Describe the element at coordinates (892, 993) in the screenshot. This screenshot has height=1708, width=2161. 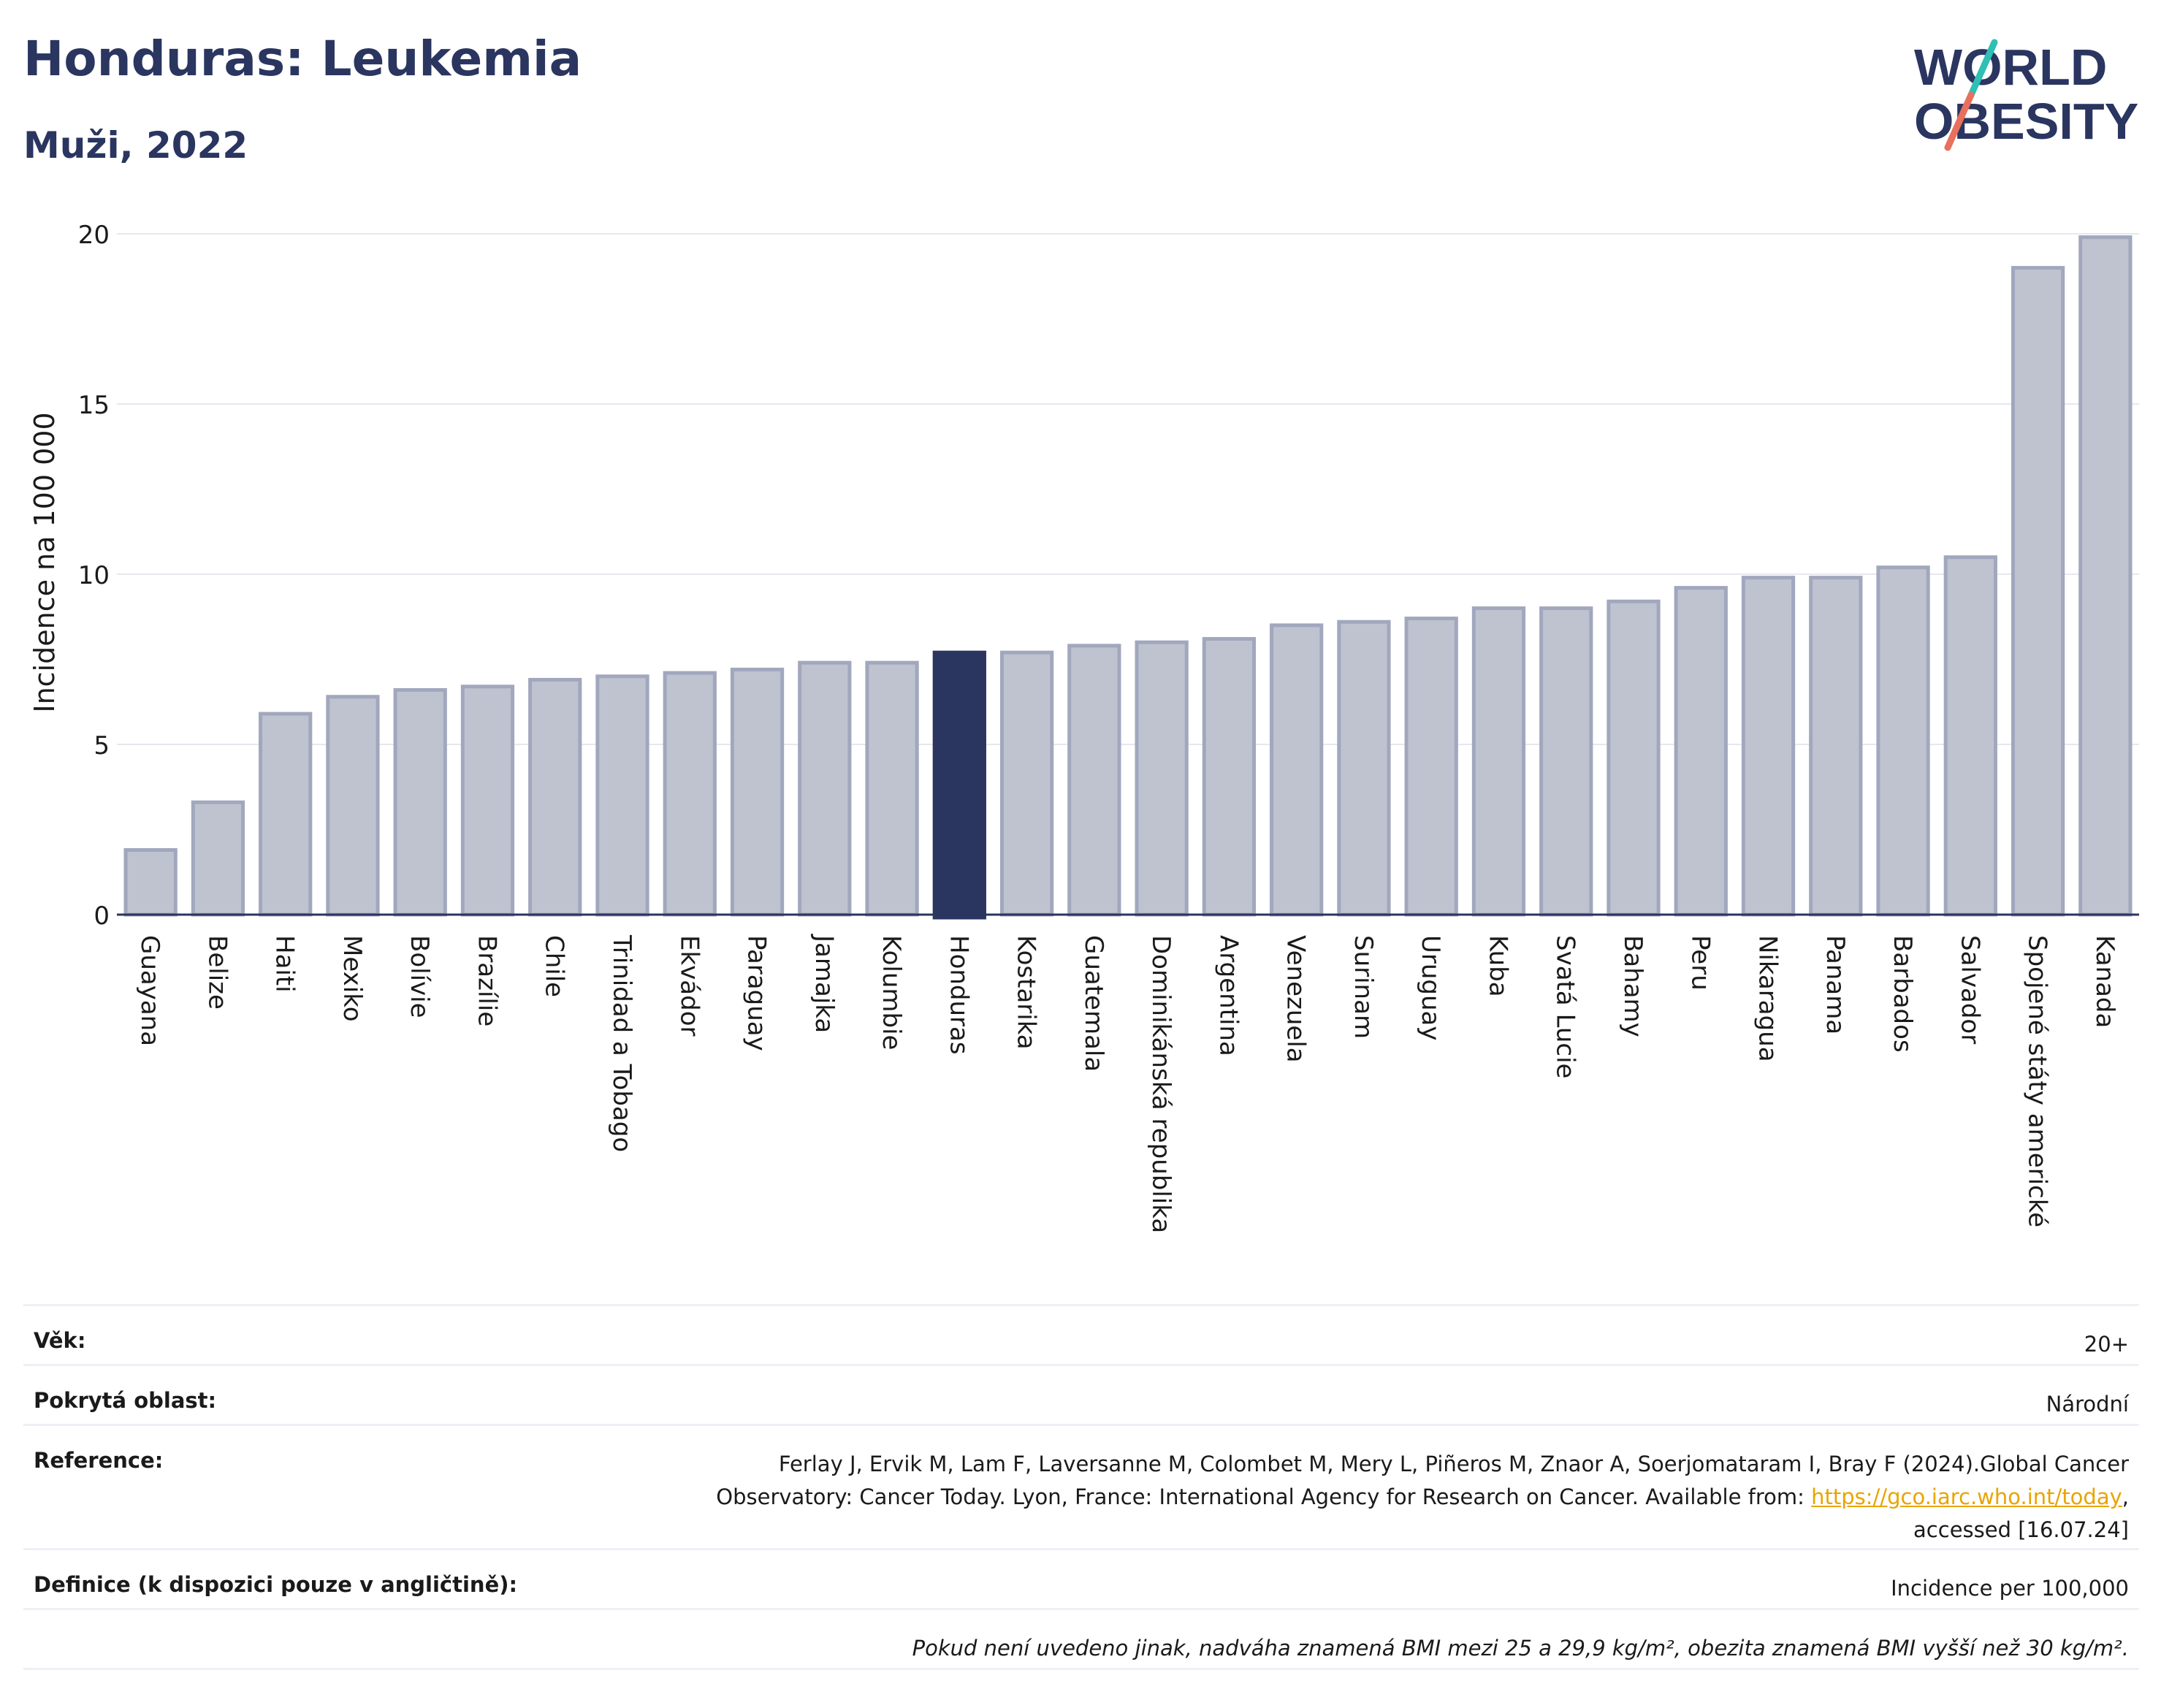
I see `x-tick-label: Kolumbie` at that location.